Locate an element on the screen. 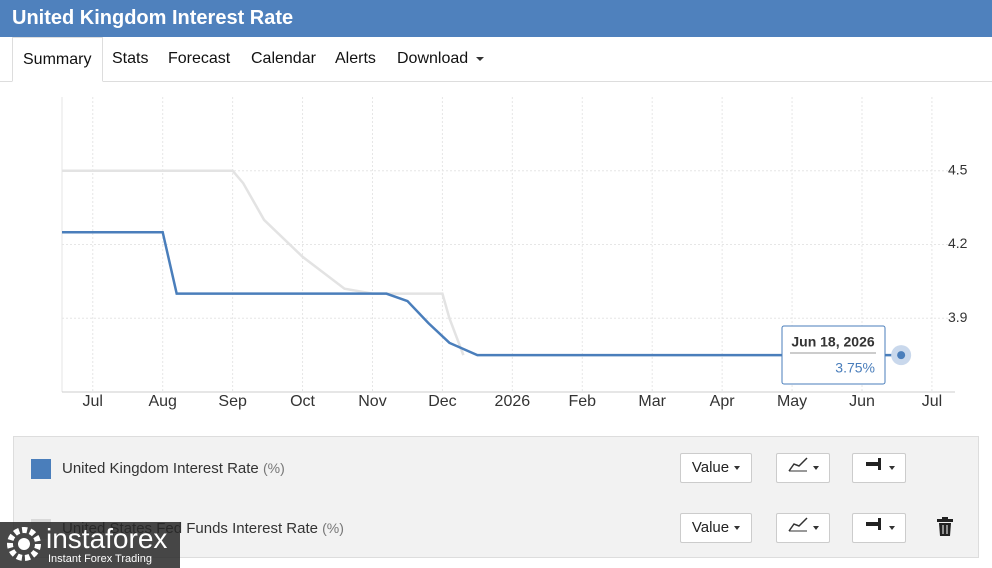 The image size is (992, 568). tab: Summary is located at coordinates (57, 59).